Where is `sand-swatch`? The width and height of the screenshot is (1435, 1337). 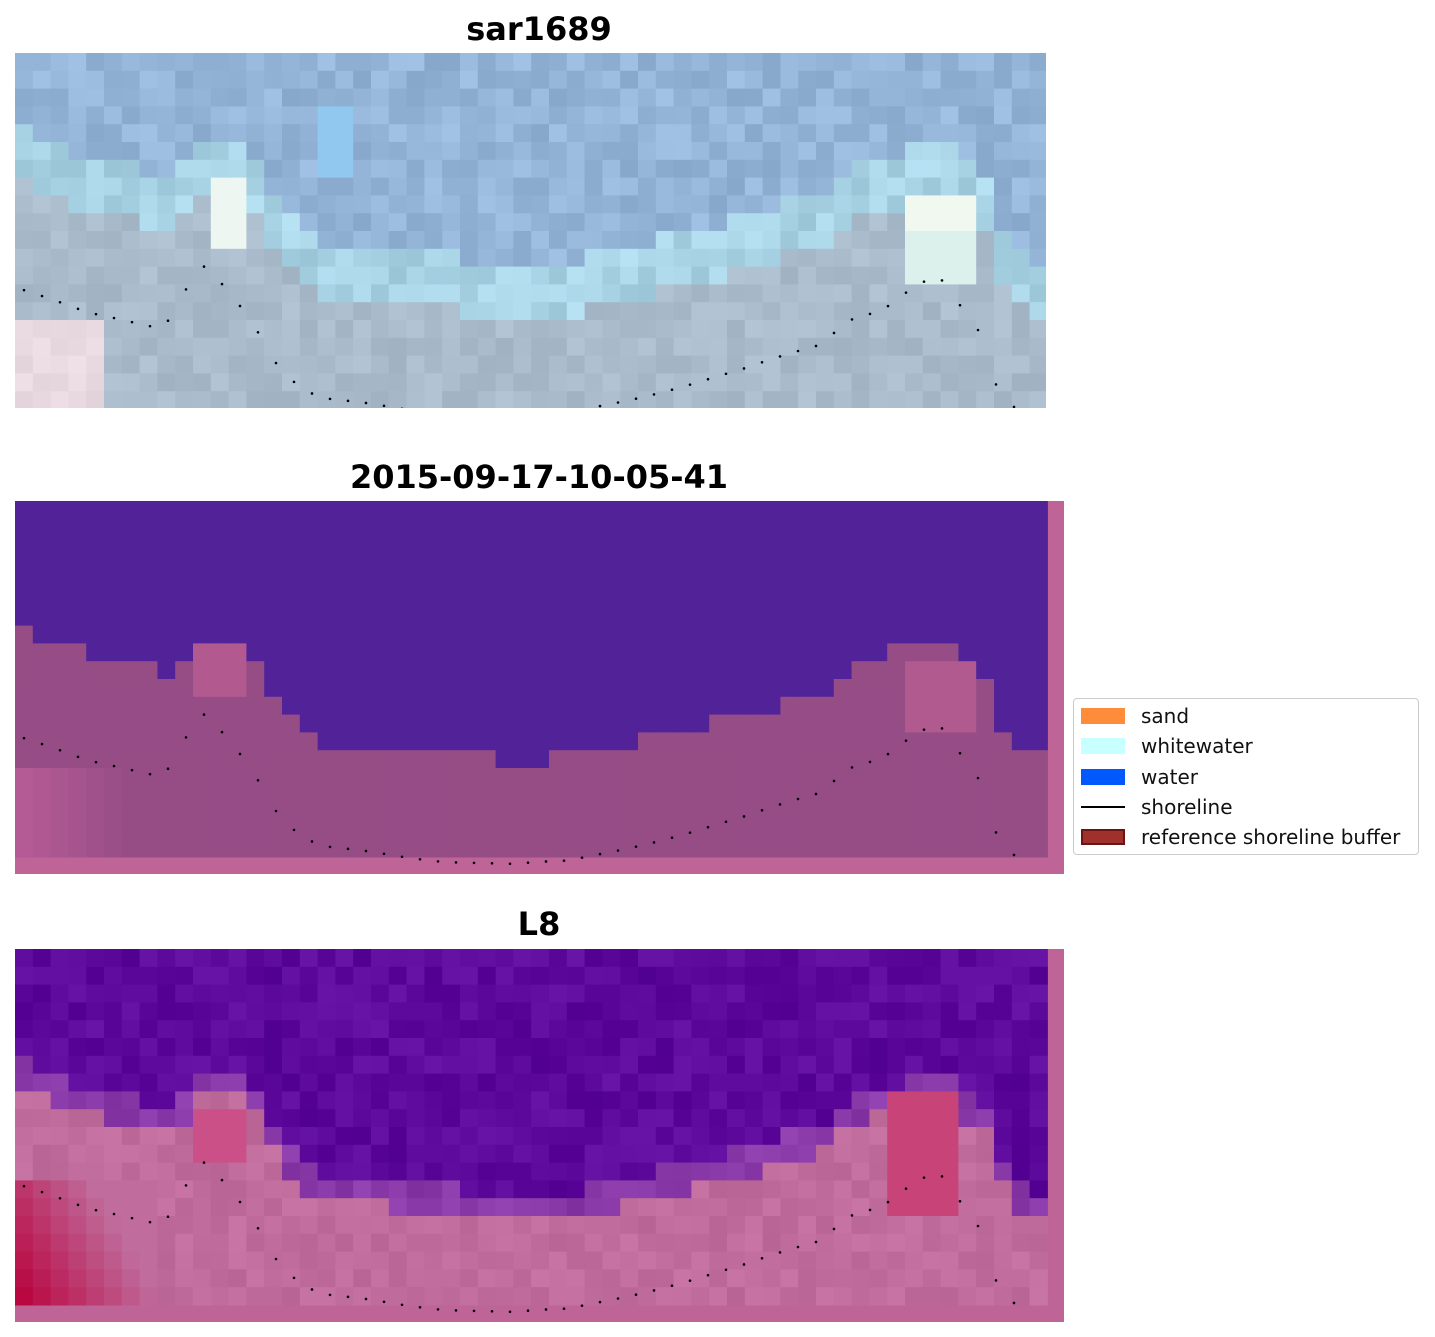 sand-swatch is located at coordinates (1103, 716).